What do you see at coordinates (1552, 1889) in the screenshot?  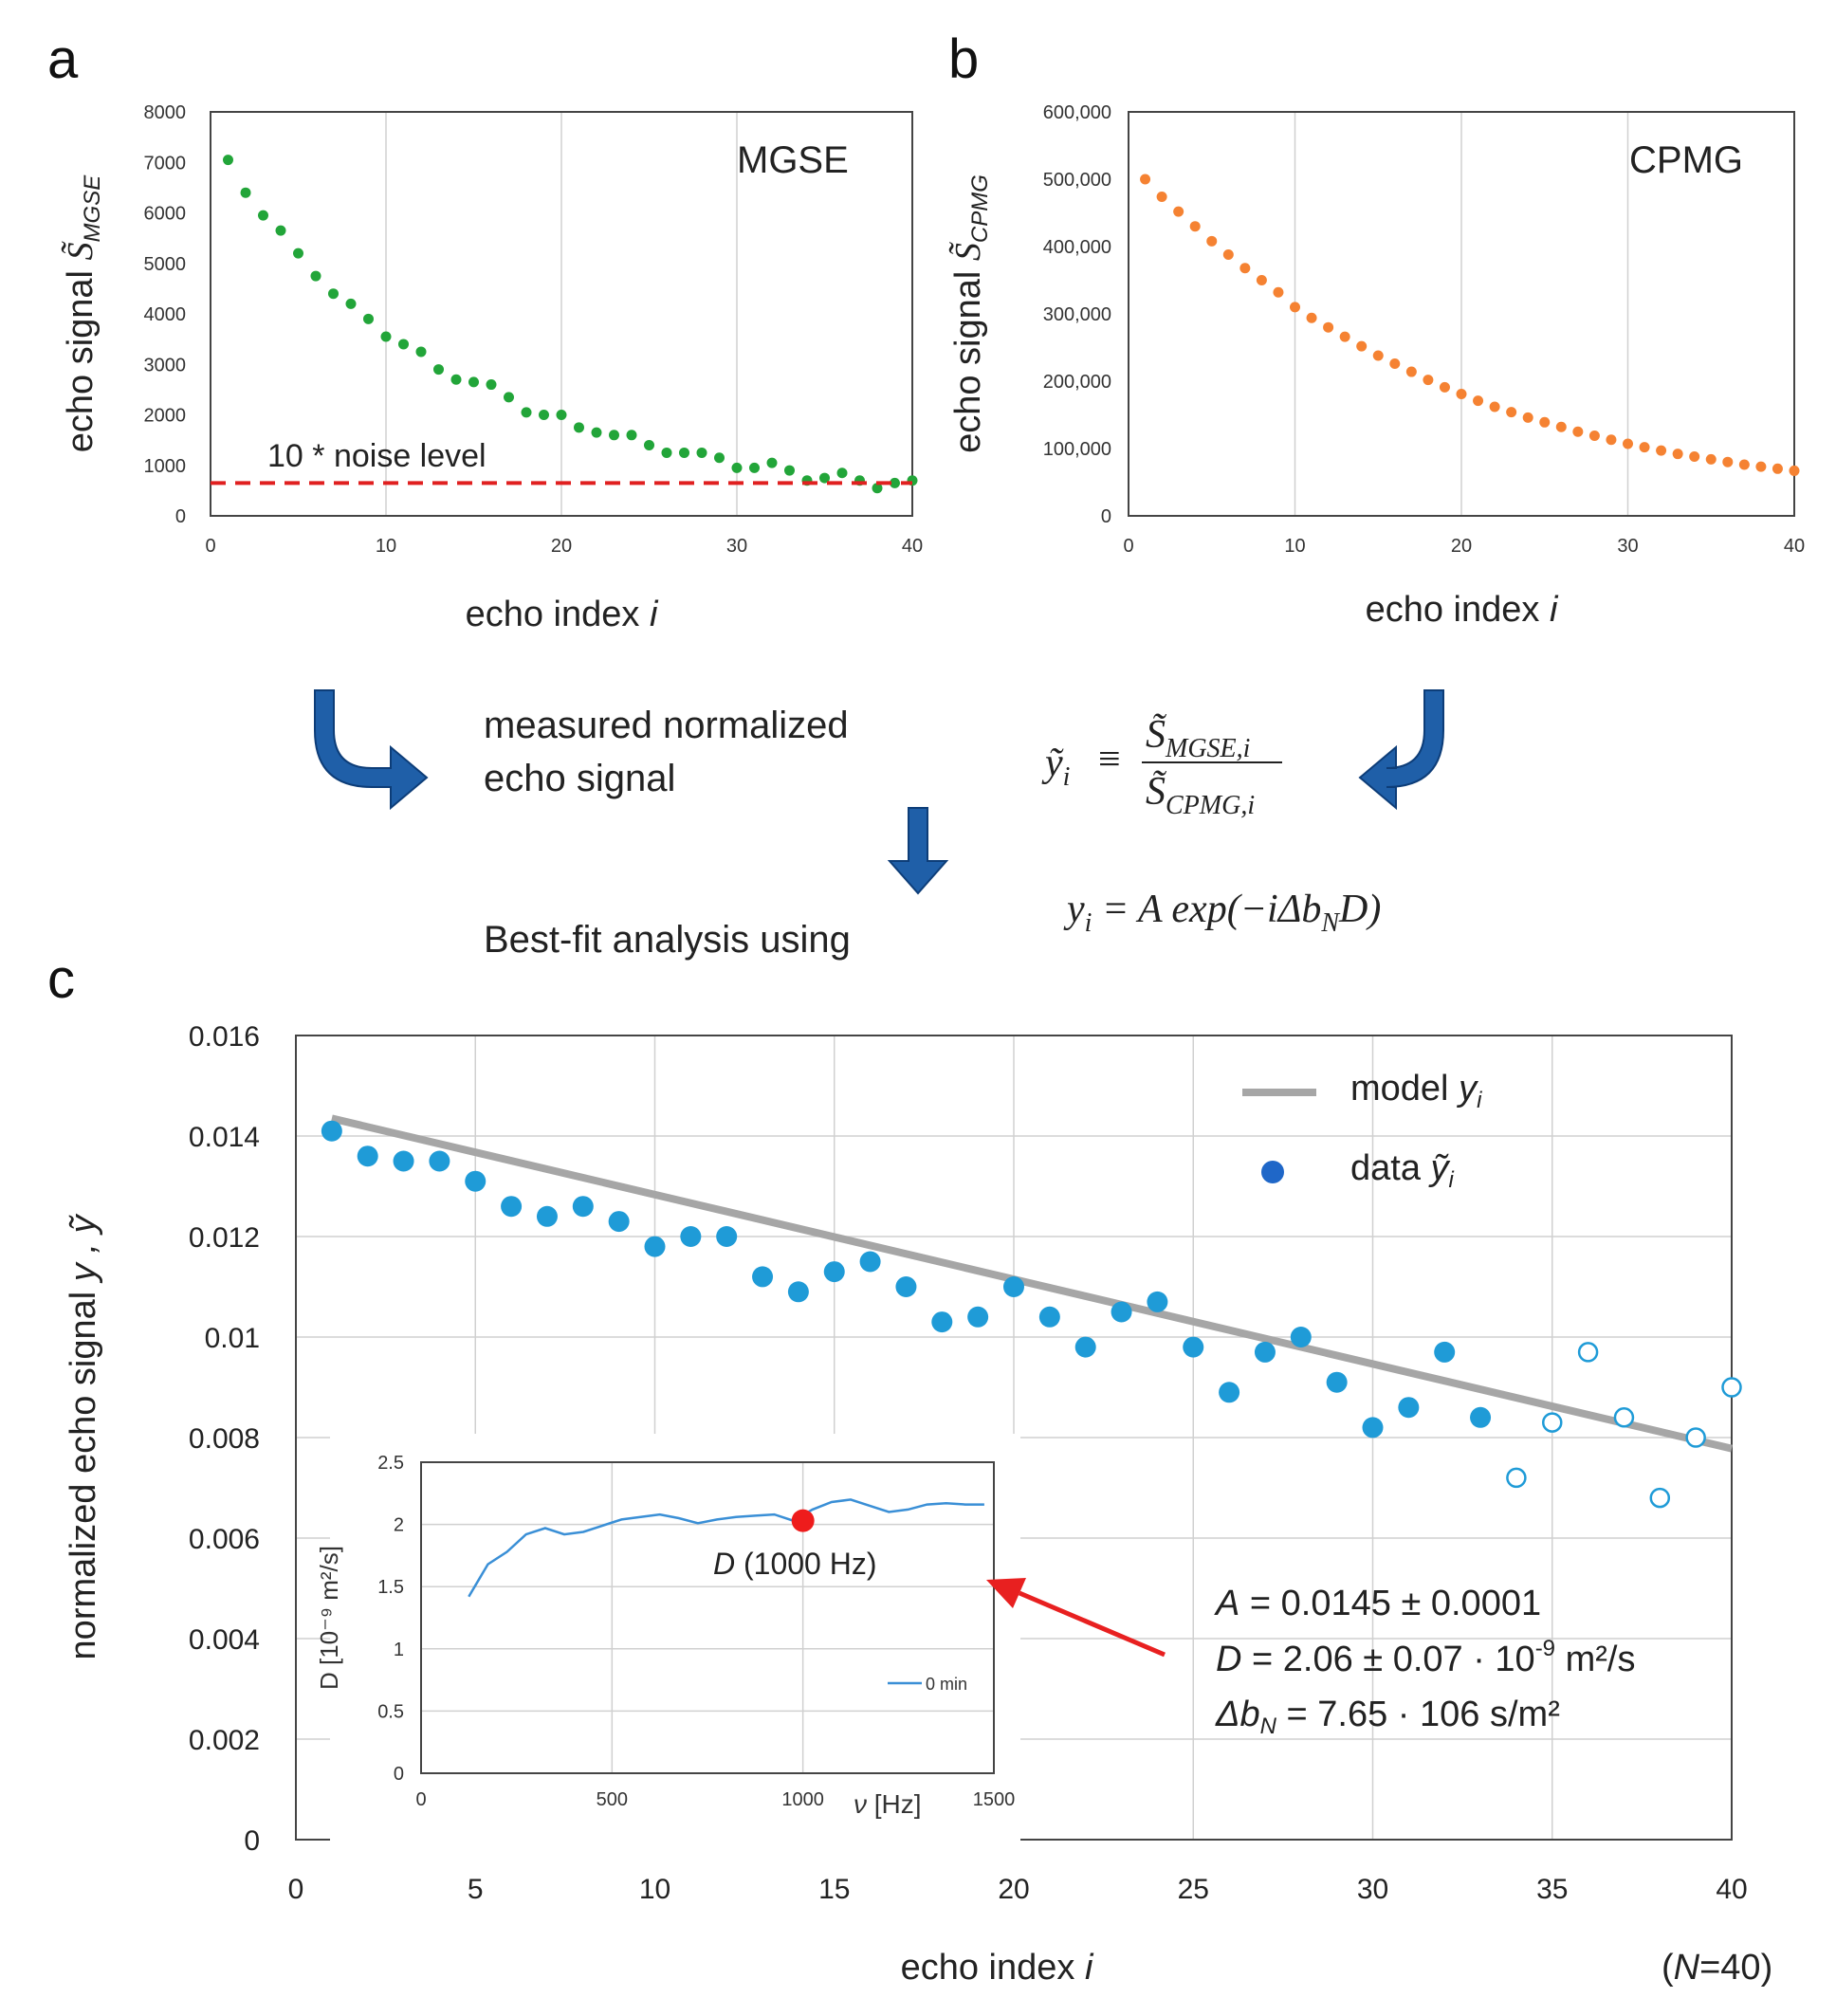 I see `x-tick-label: 35` at bounding box center [1552, 1889].